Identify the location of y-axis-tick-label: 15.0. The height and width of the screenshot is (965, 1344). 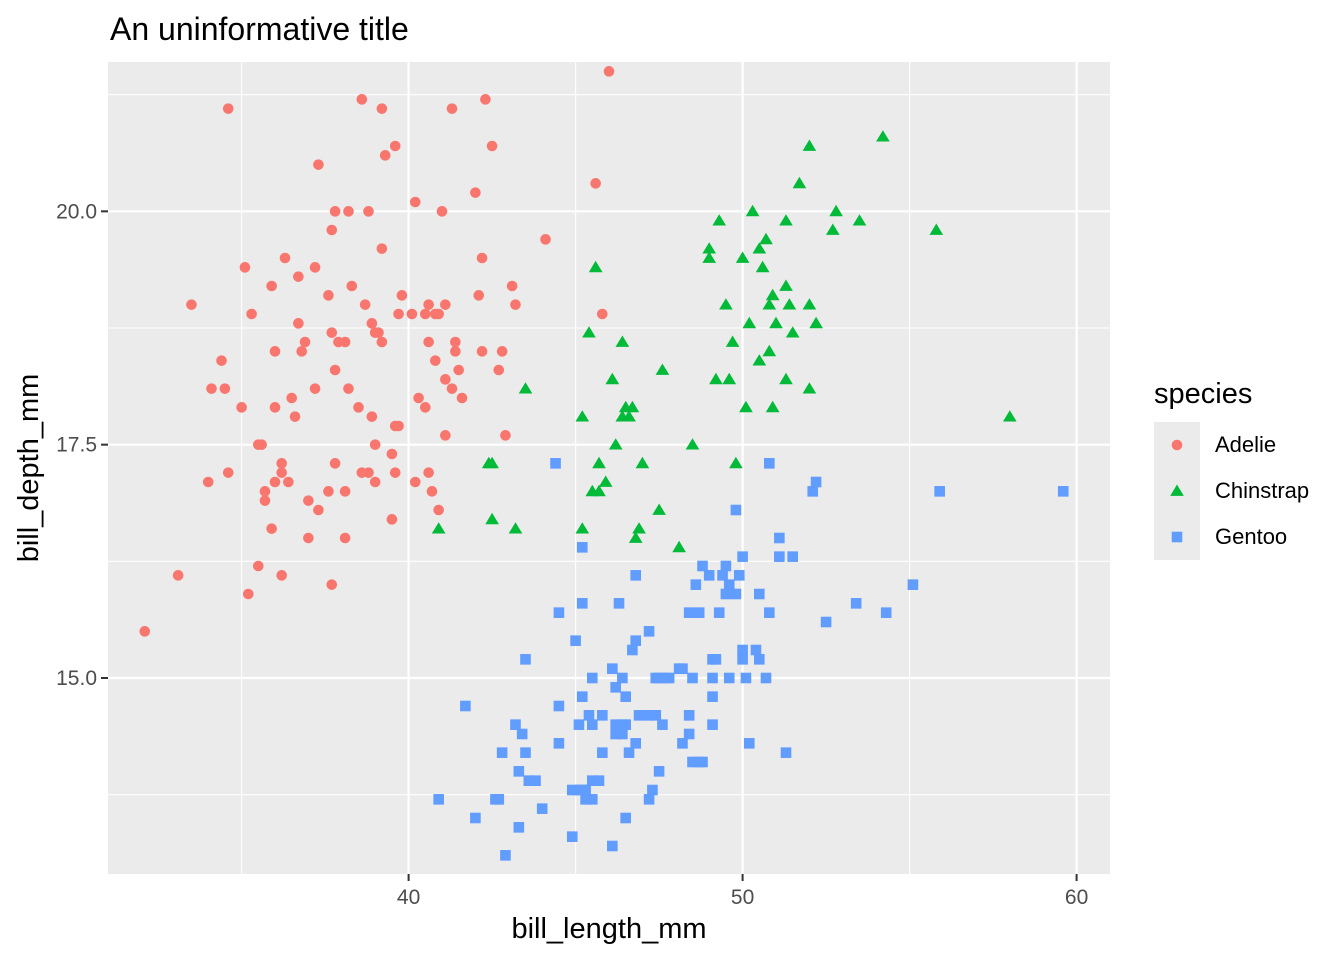
(76, 678).